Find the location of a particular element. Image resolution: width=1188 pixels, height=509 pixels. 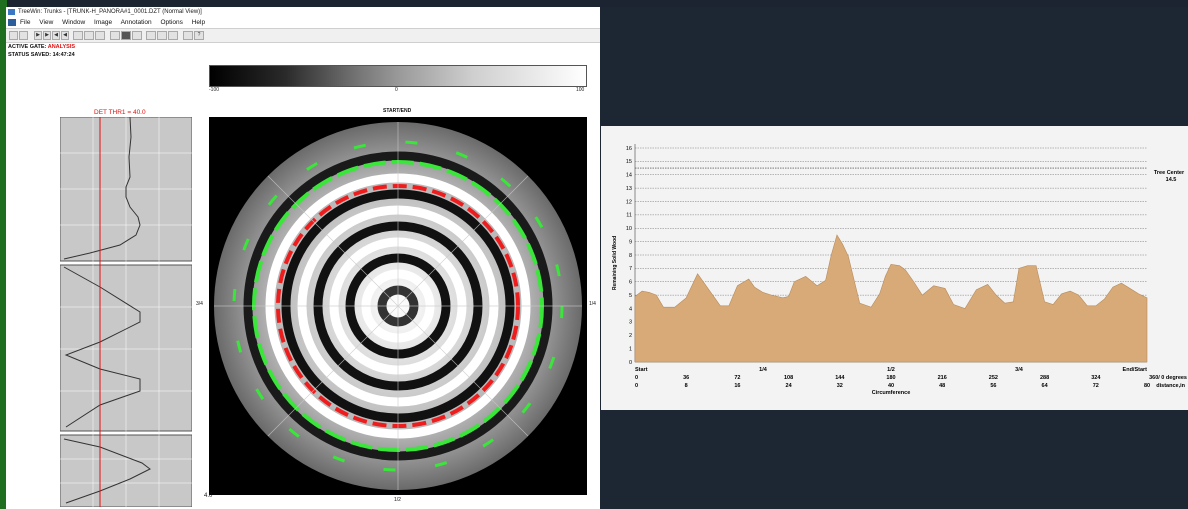

help-icon: ? is located at coordinates (199, 35).